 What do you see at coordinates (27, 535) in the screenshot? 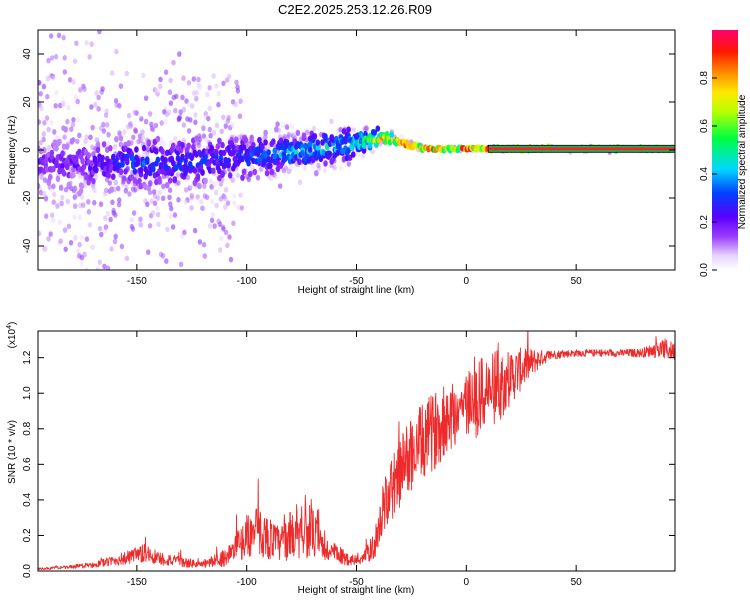
I see `y-tick-label: 0.2` at bounding box center [27, 535].